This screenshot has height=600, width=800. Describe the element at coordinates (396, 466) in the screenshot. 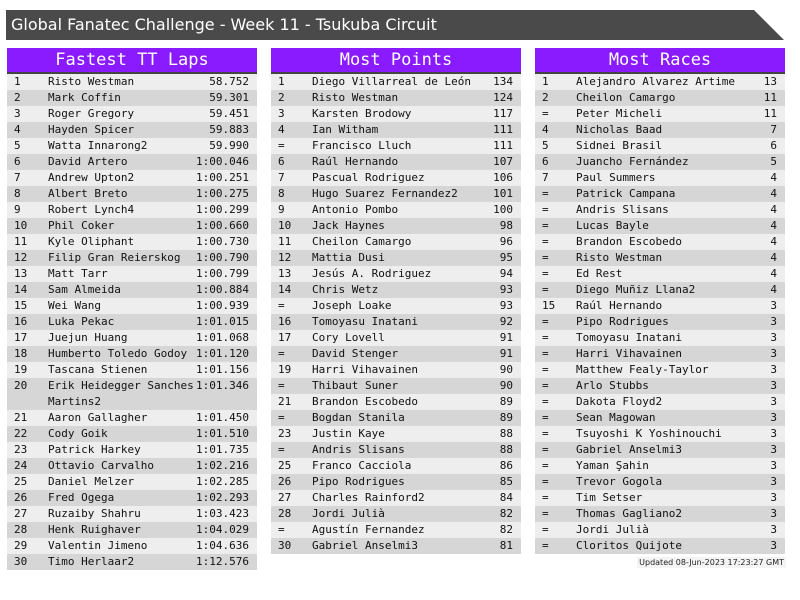

I see `table-row: 25 Franco Cacciola 86` at that location.